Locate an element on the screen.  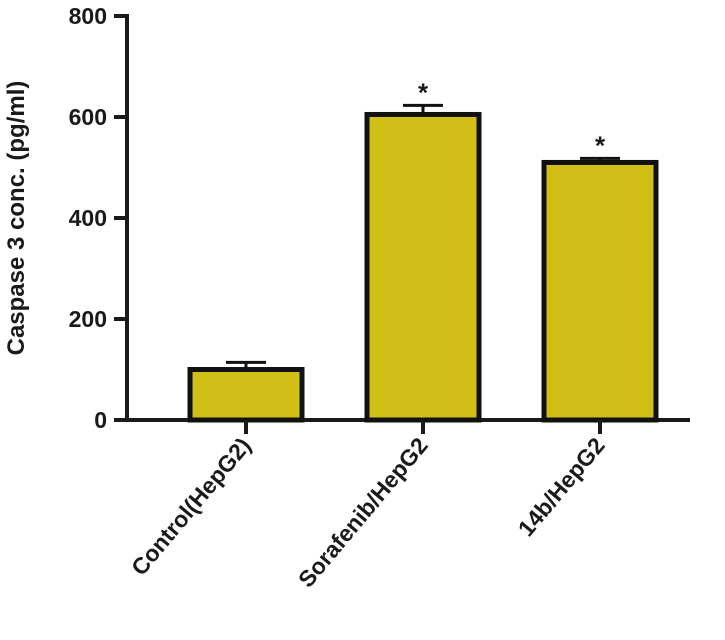
y-tick-label: 800 is located at coordinates (88, 16).